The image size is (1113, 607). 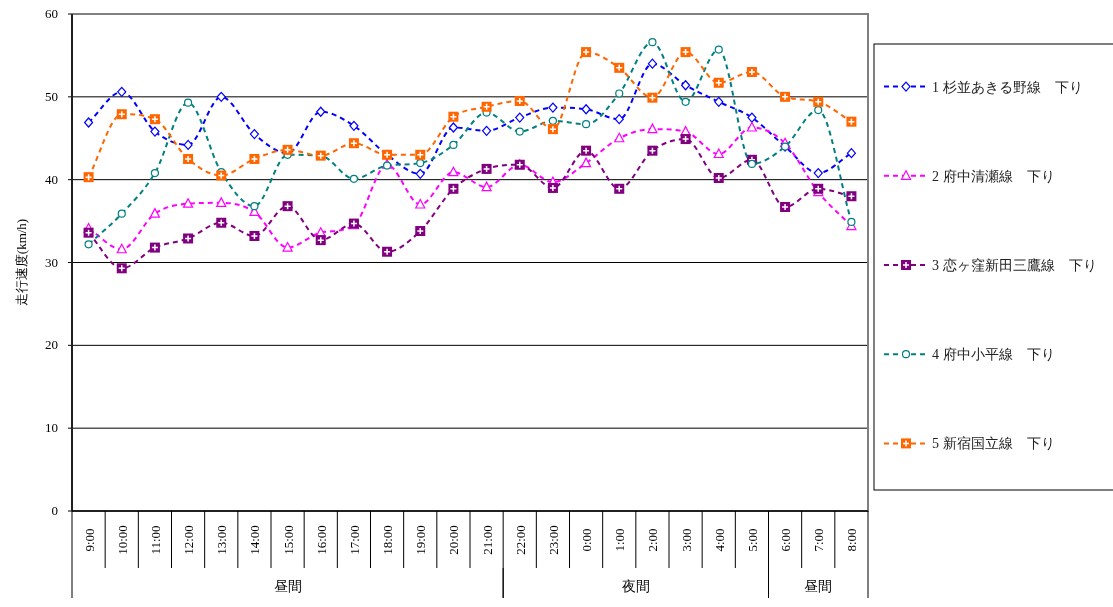 What do you see at coordinates (553, 540) in the screenshot?
I see `x-tick-label: 23:00` at bounding box center [553, 540].